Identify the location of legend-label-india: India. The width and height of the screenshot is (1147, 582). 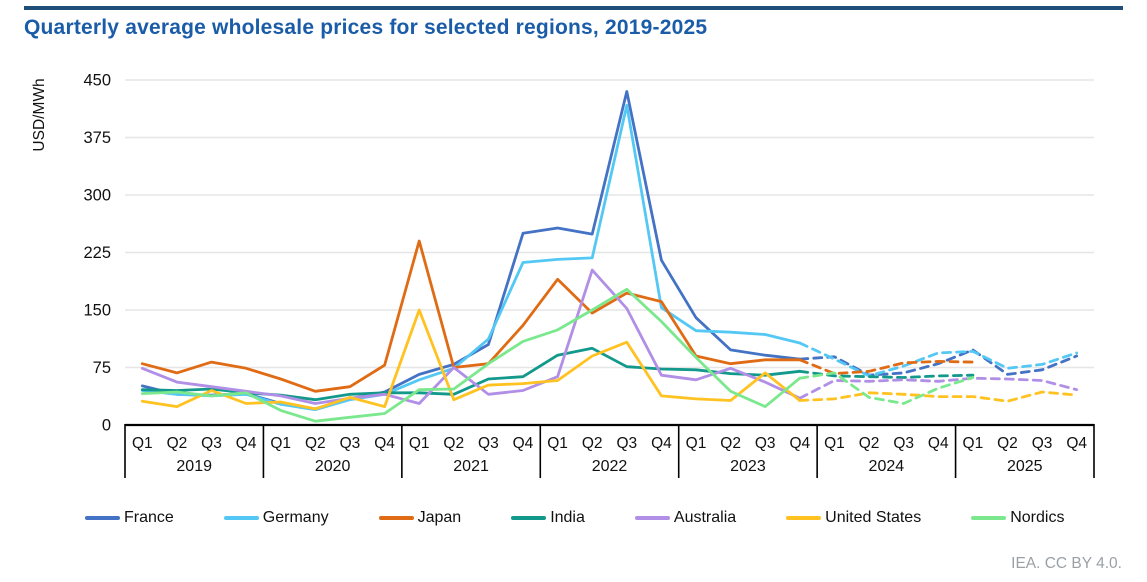
(567, 517).